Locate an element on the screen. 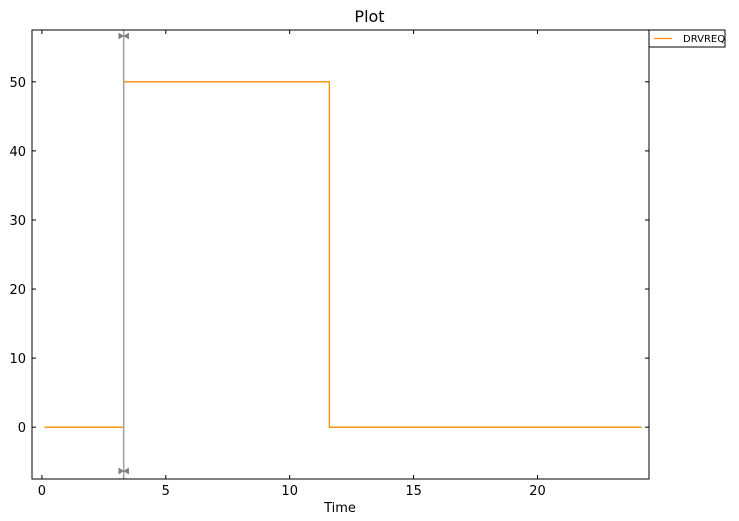 This screenshot has width=739, height=521. y-tick-label: 50 is located at coordinates (17, 83).